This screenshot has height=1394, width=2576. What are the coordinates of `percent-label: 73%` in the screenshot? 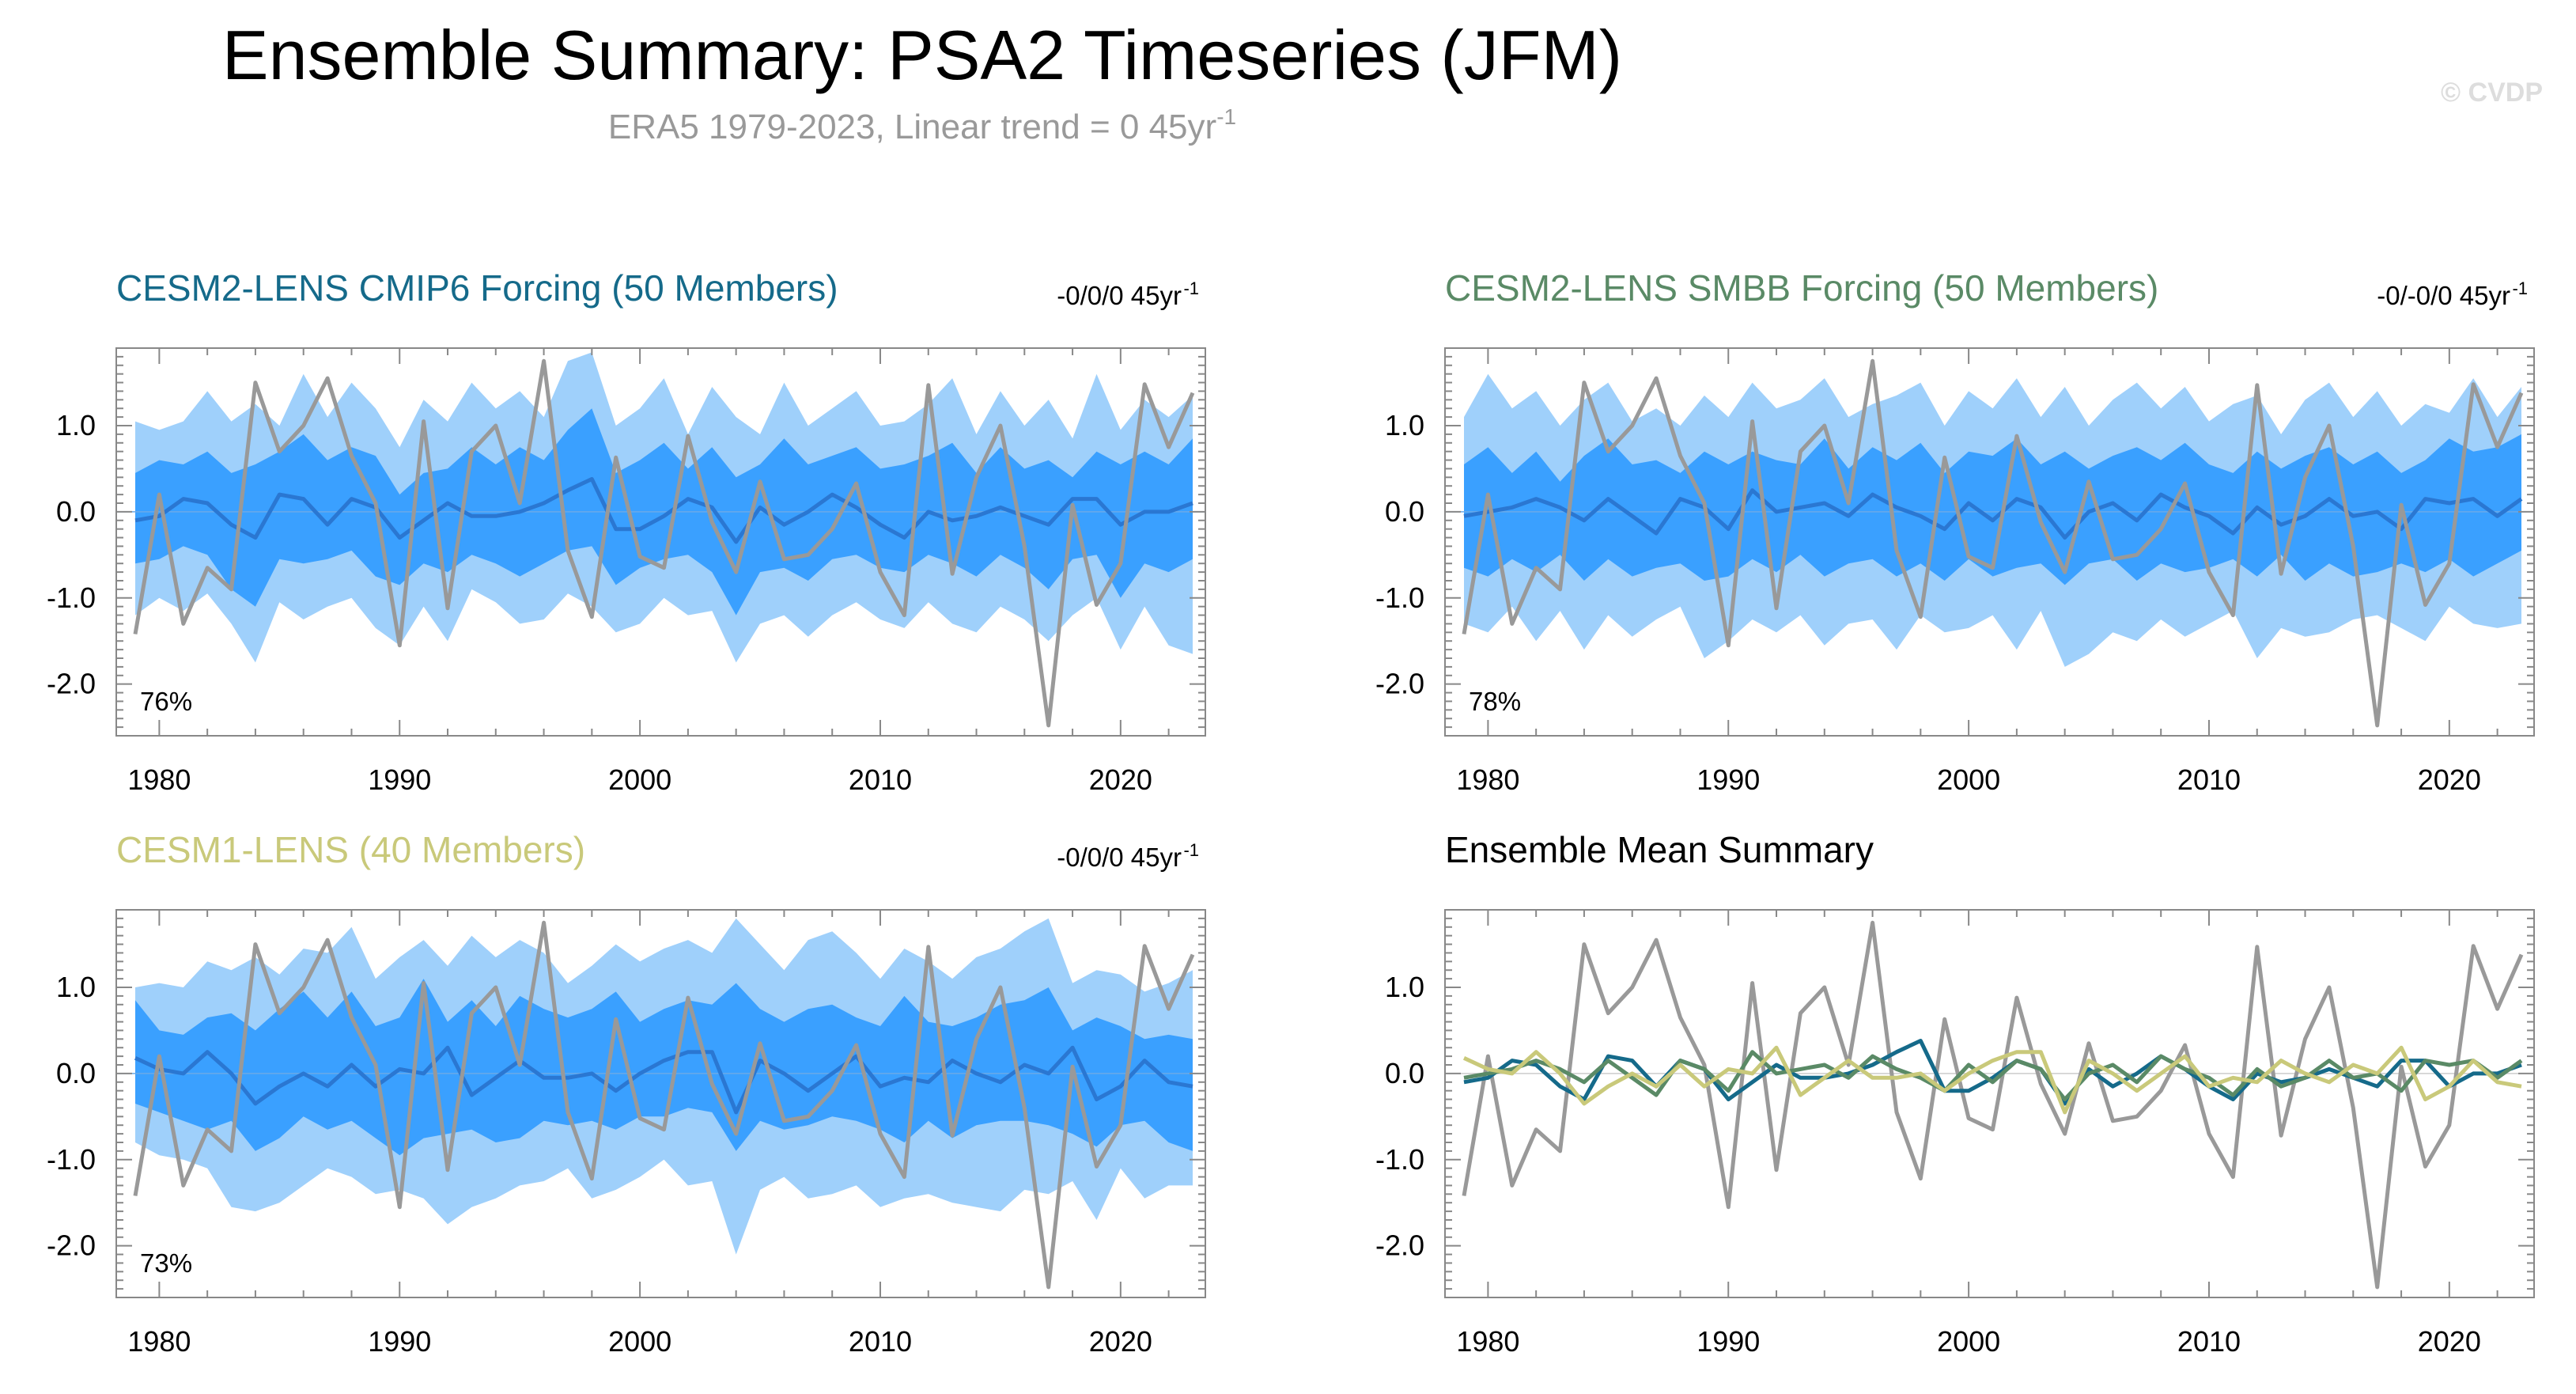 It's located at (166, 1263).